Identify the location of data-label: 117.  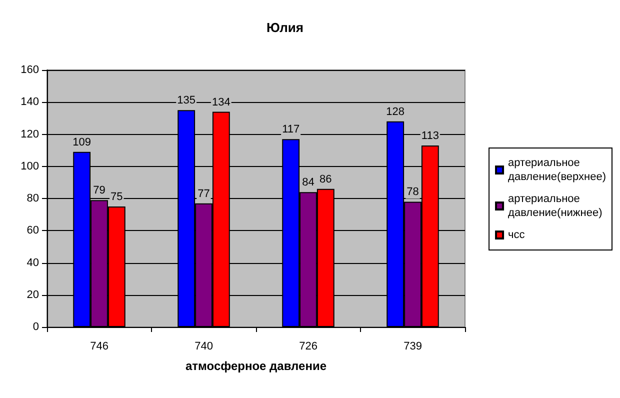
(291, 130).